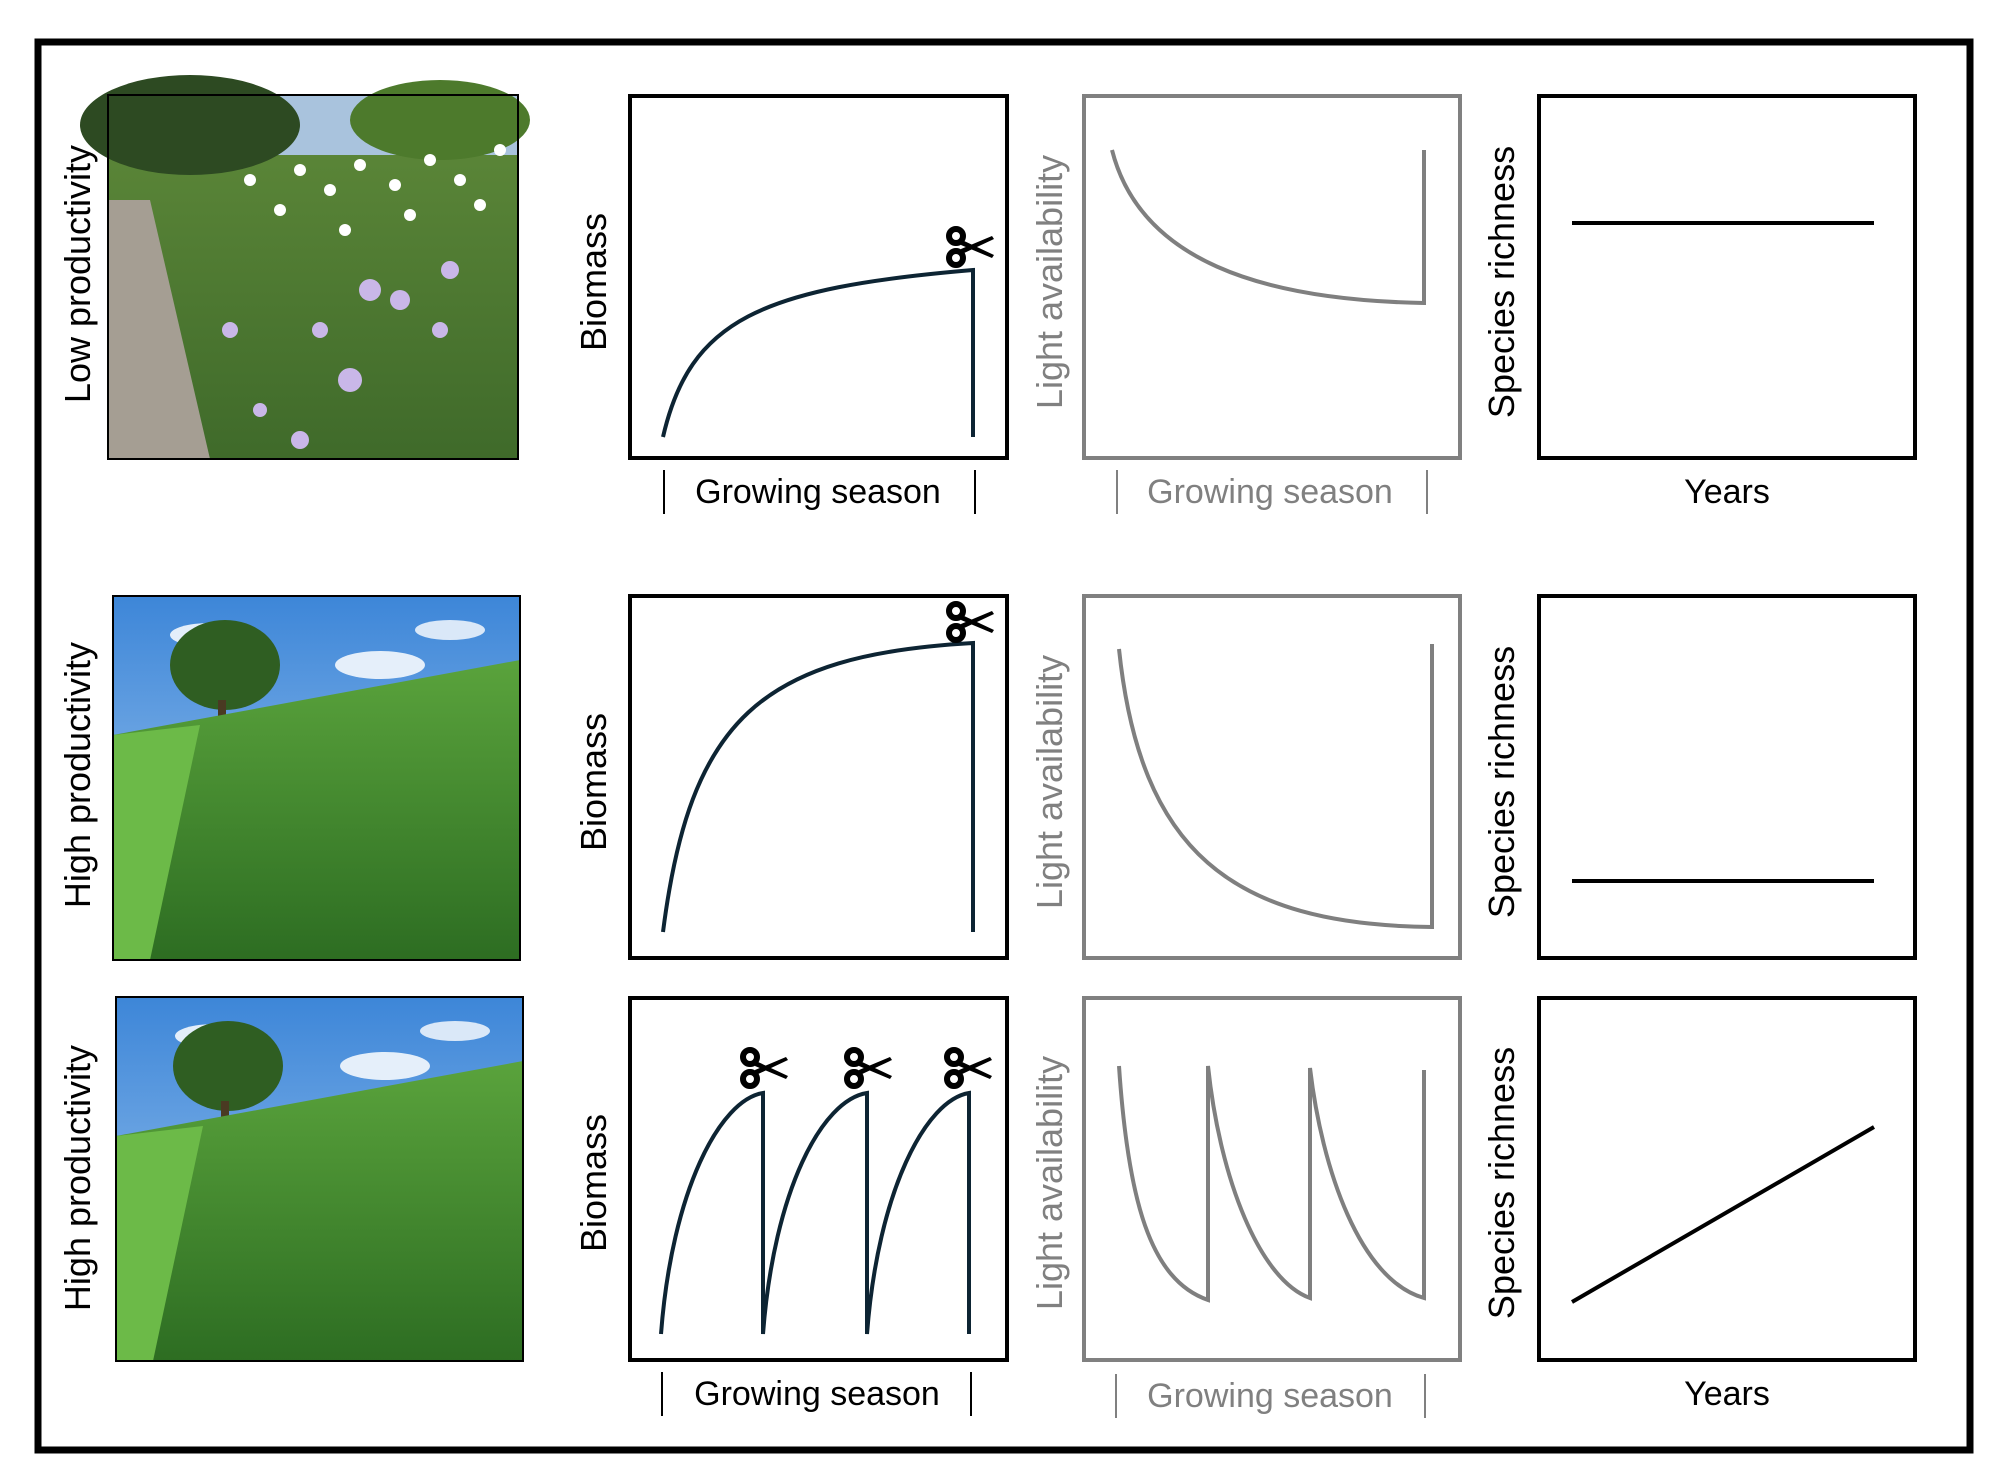  I want to click on richness-line, so click(1723, 1214).